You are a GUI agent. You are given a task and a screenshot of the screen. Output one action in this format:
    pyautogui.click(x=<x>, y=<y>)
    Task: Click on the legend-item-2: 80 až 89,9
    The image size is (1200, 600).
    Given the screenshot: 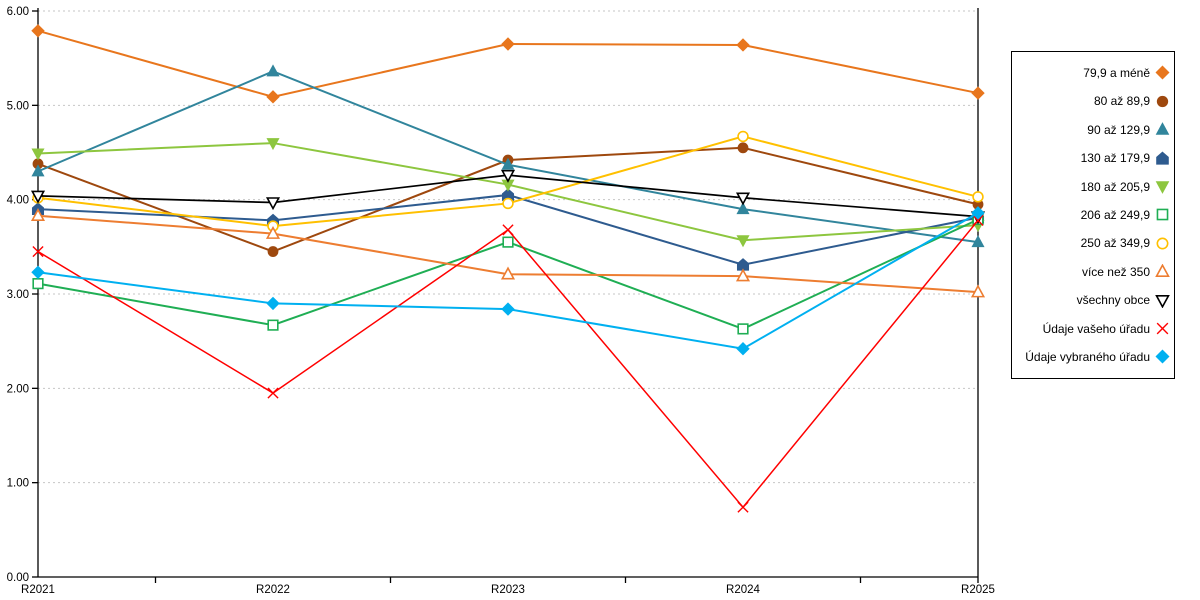 What is the action you would take?
    pyautogui.click(x=1093, y=101)
    